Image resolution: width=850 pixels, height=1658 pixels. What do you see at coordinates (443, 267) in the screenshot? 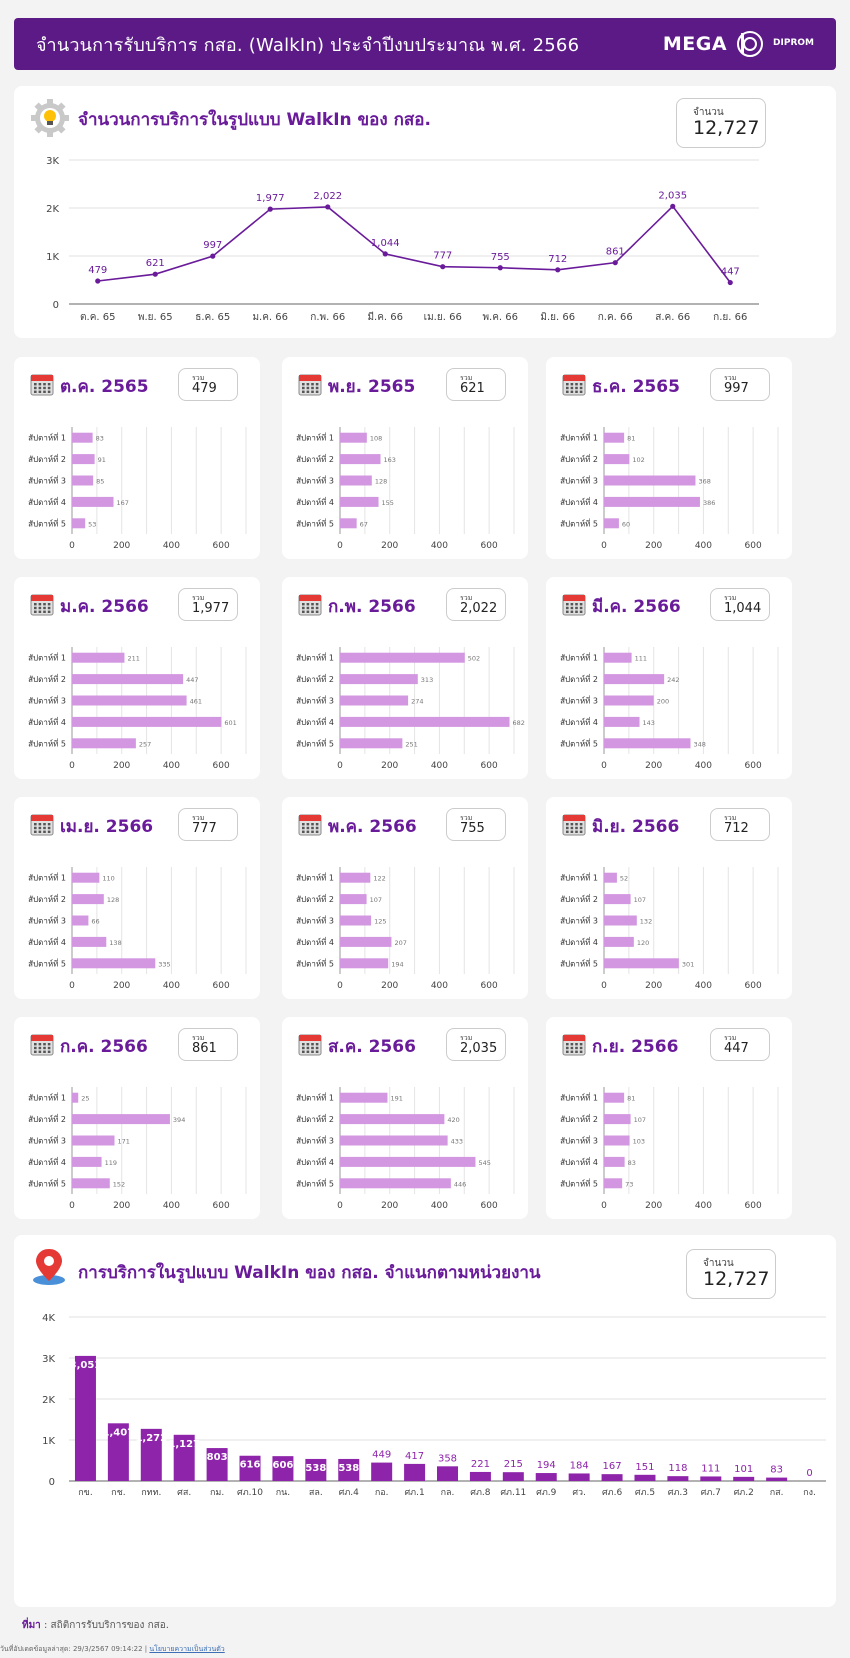
I see `data-point` at bounding box center [443, 267].